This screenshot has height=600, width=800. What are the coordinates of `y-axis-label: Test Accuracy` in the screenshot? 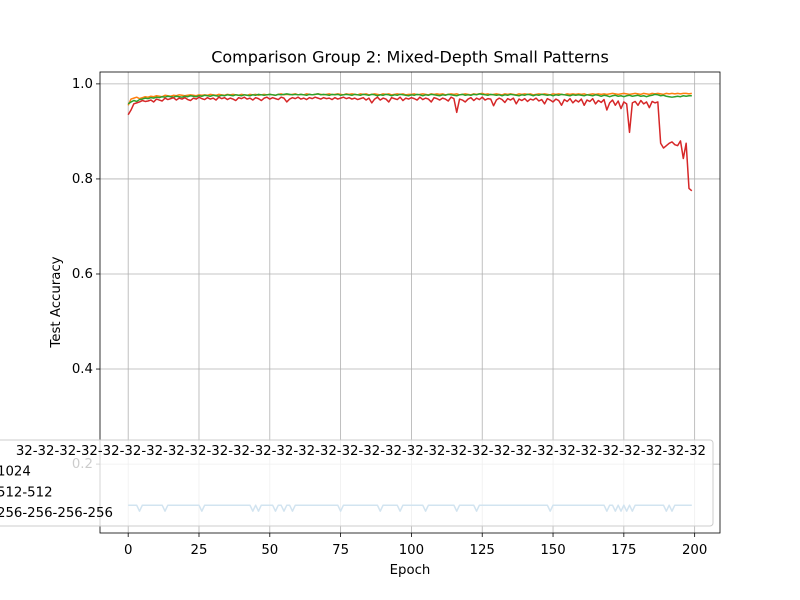 It's located at (56, 302).